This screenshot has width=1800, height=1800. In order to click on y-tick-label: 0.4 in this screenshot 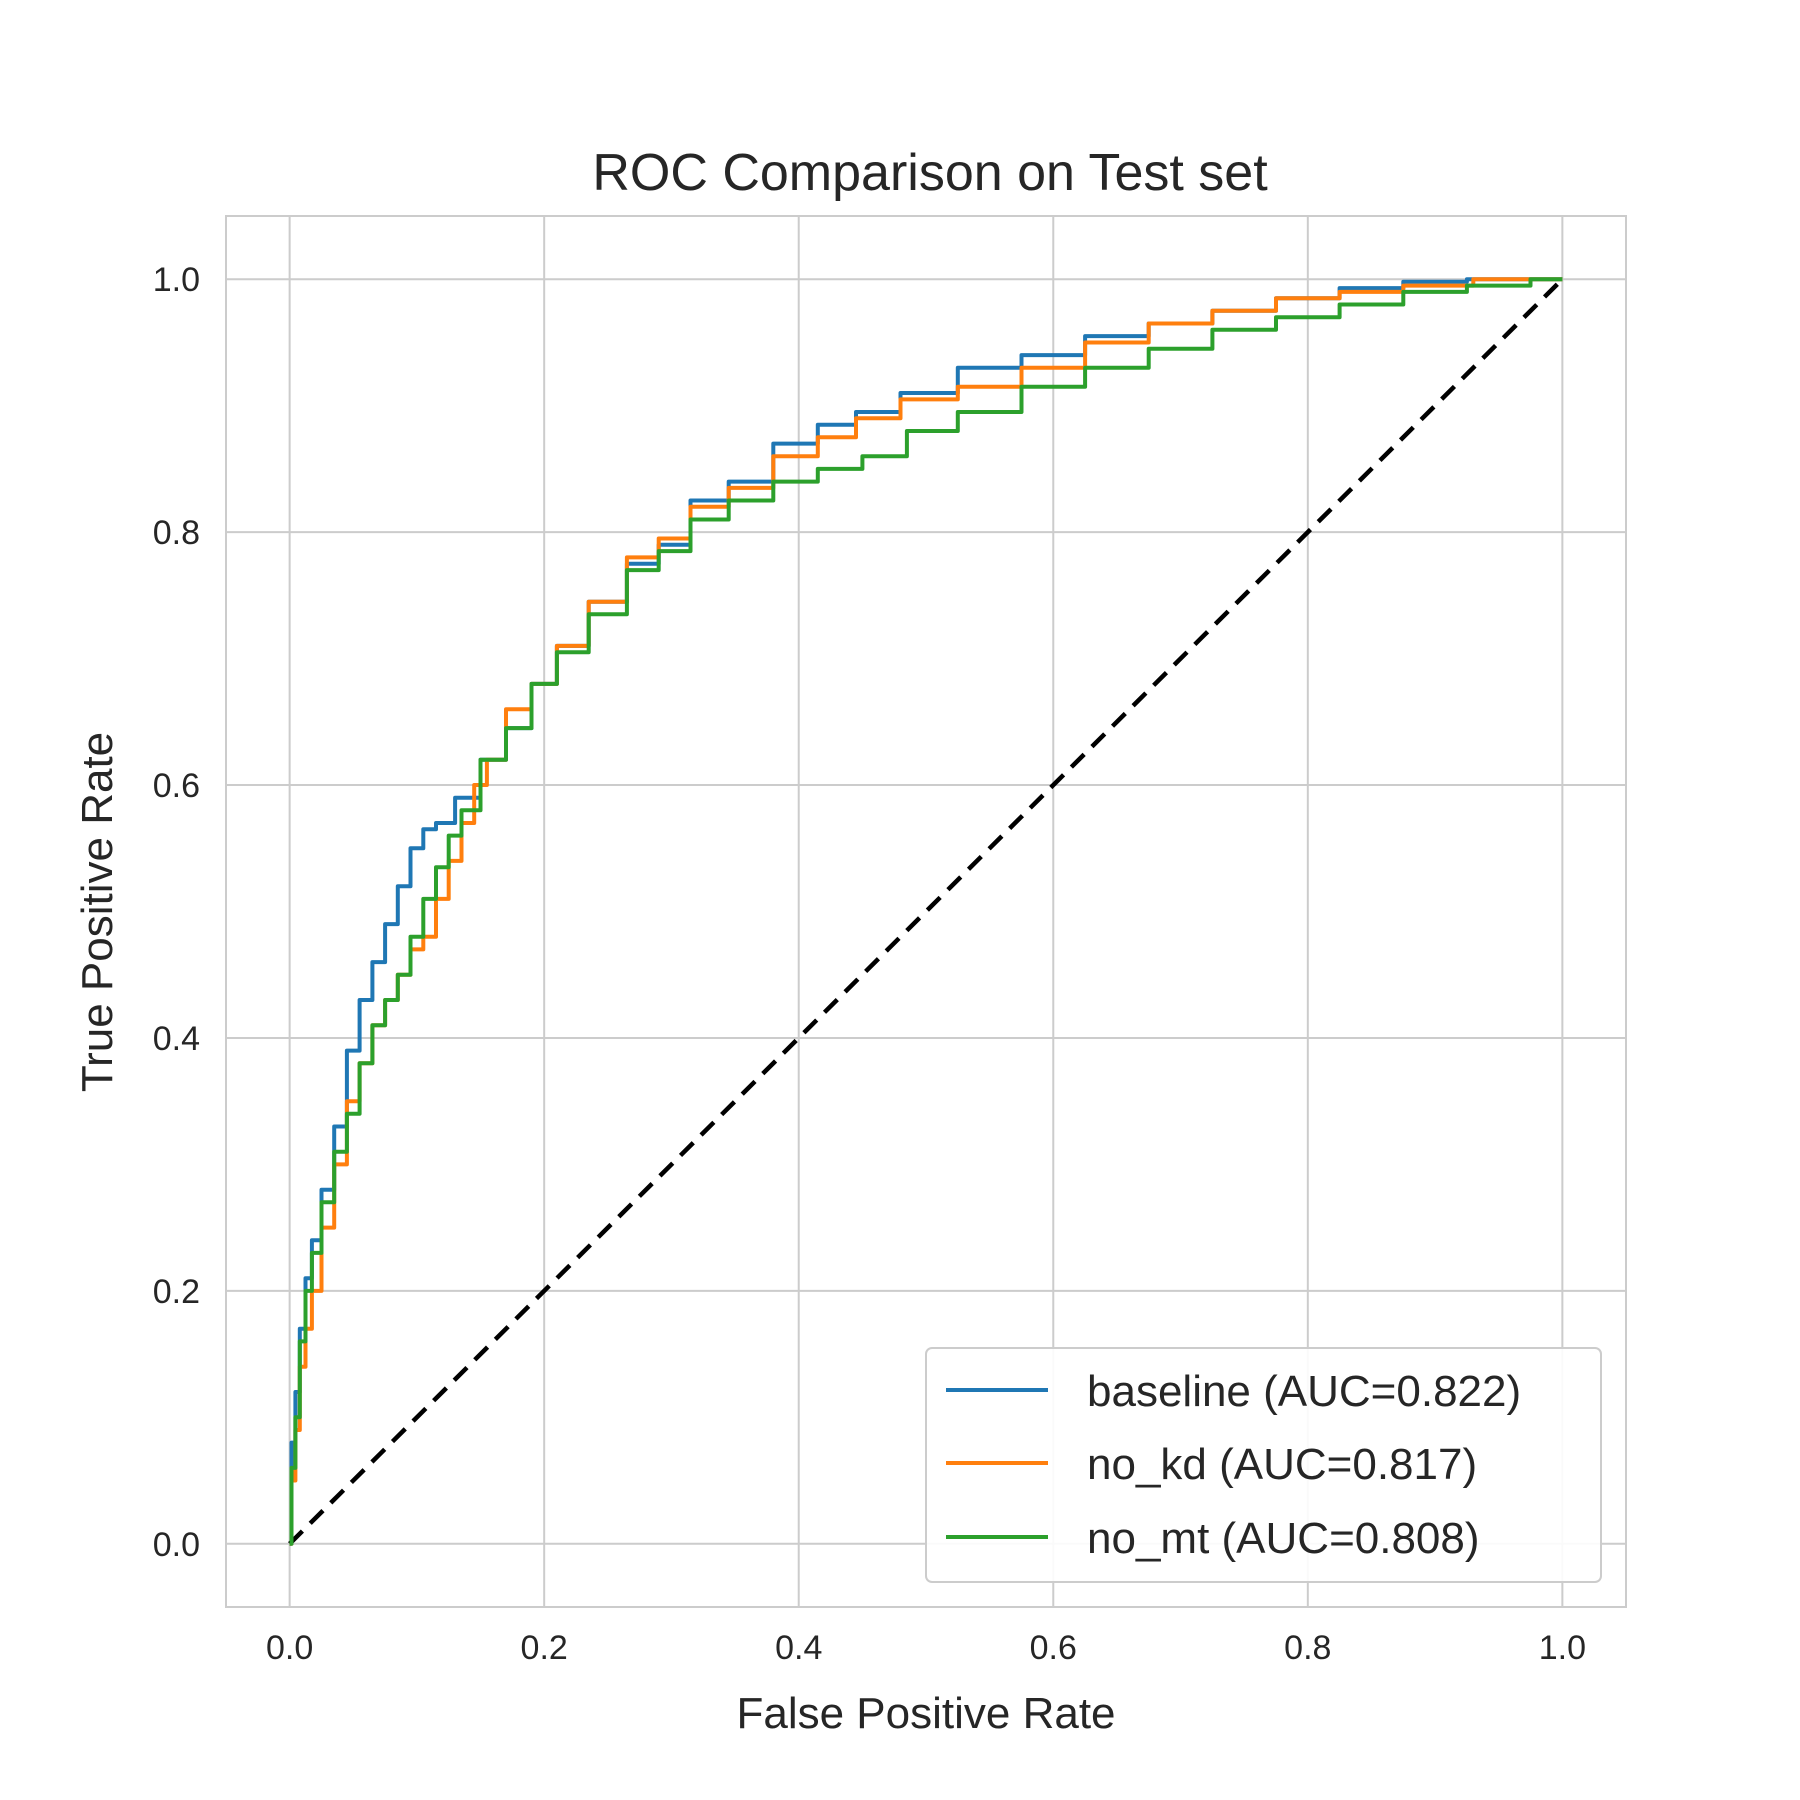, I will do `click(176, 1039)`.